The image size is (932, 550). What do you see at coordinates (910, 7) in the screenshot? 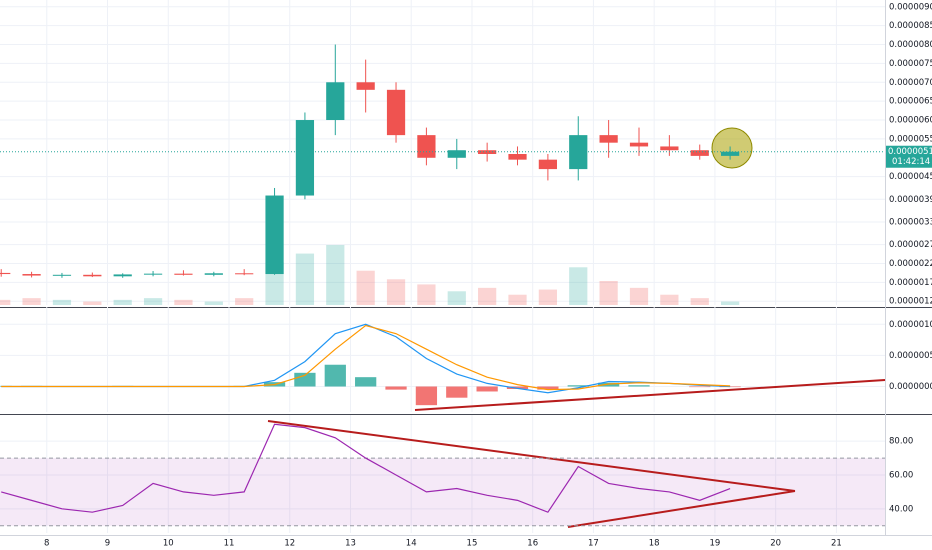
I see `y-tick-label: 0.00000900` at bounding box center [910, 7].